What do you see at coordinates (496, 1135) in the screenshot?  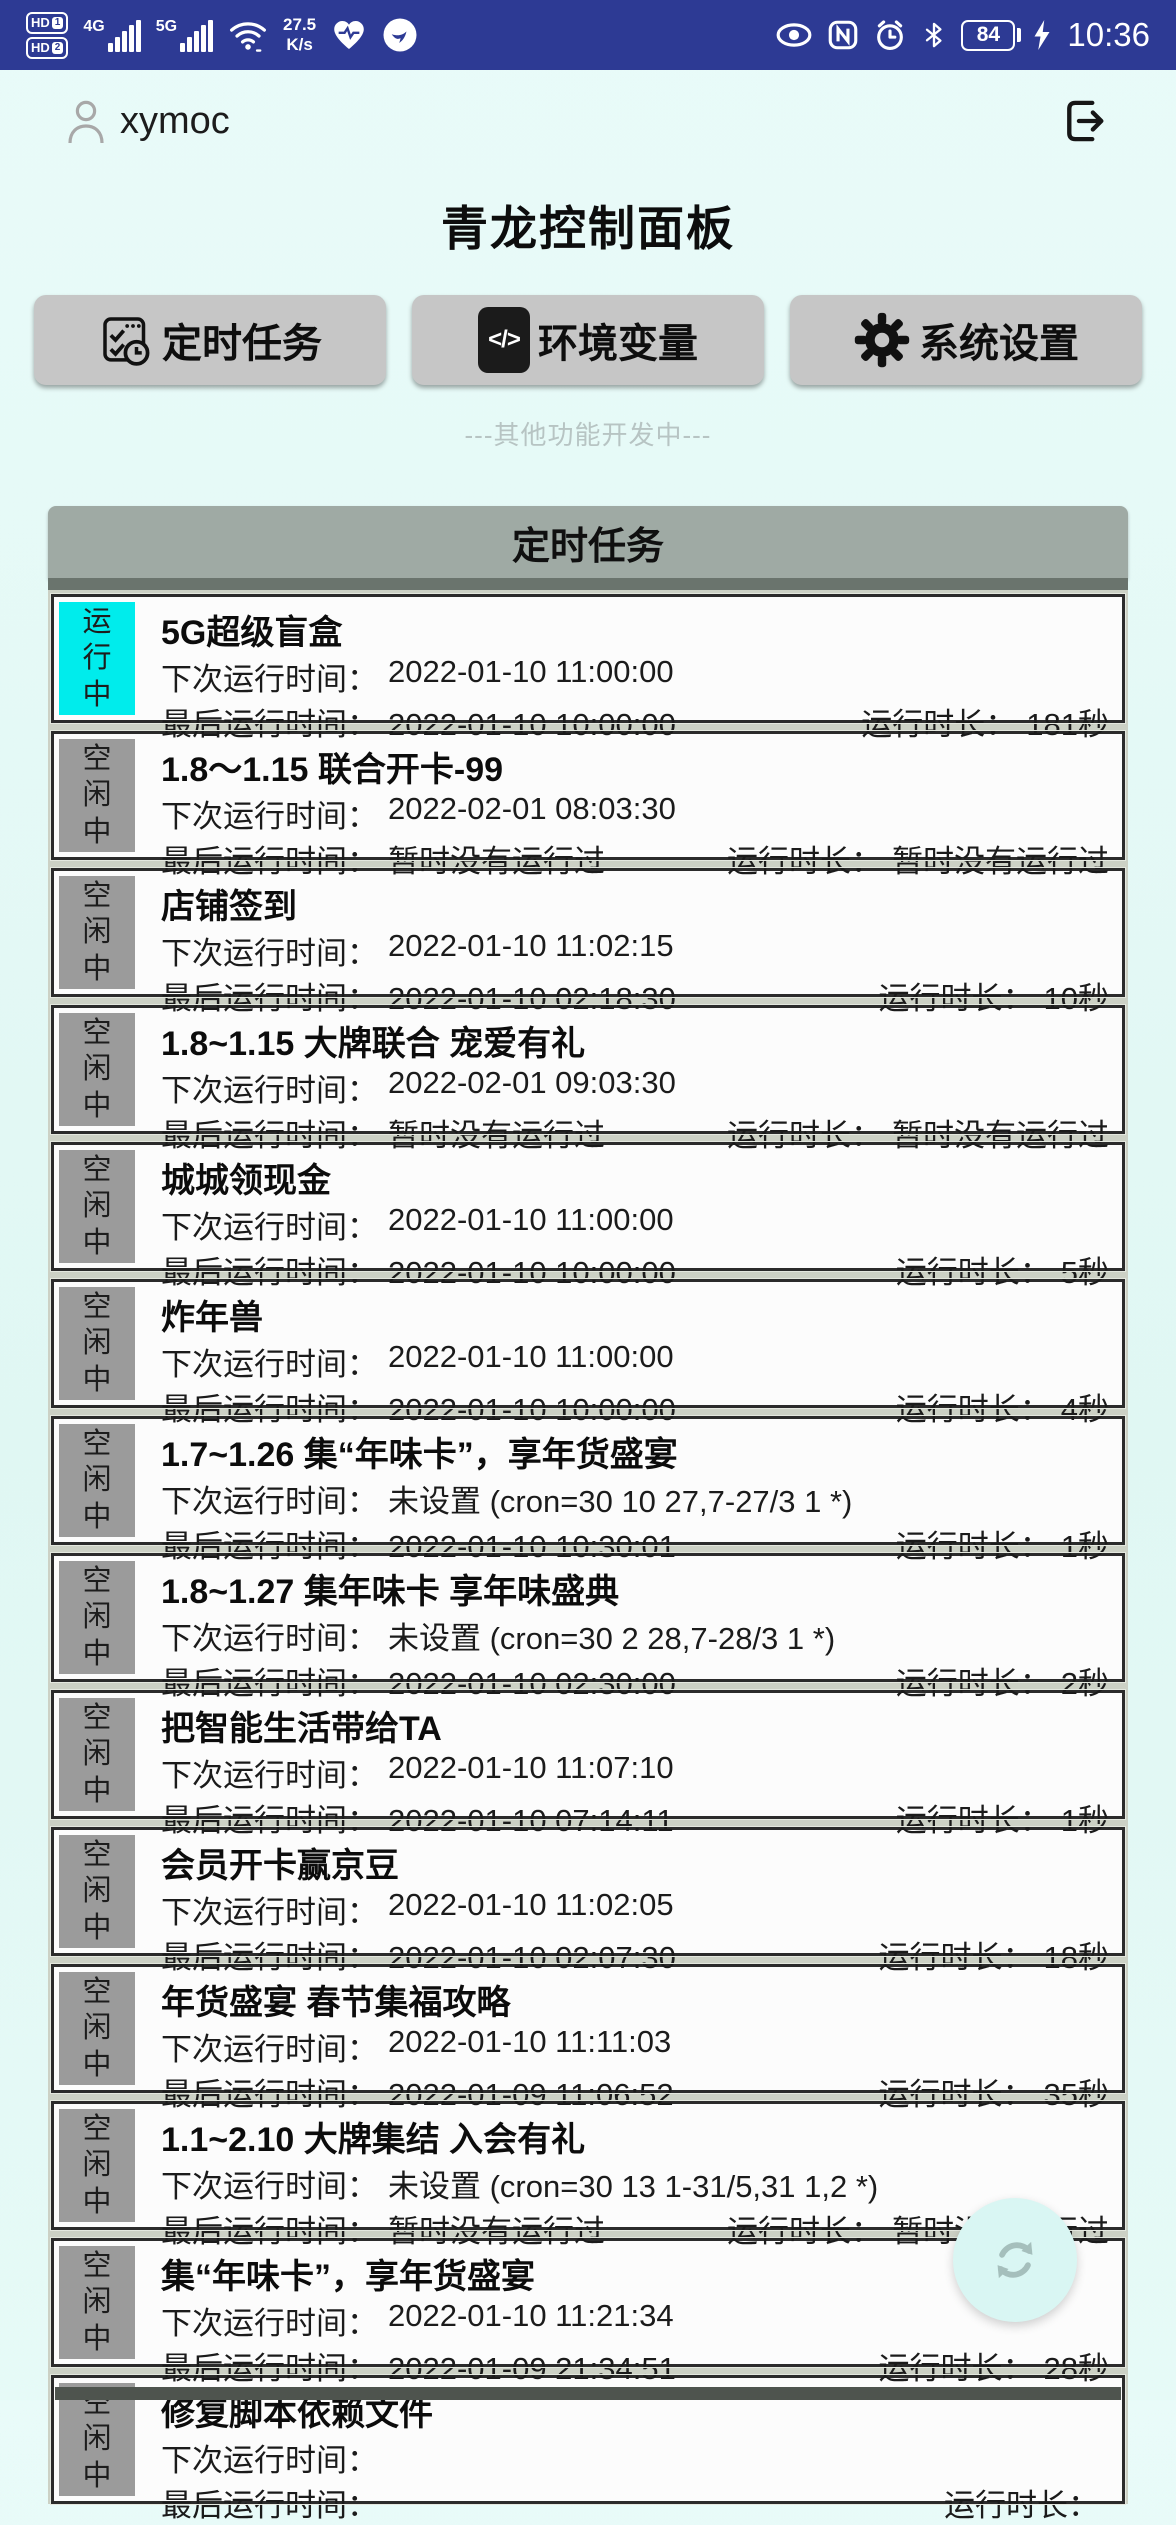 I see `last-run-value: 暂时没有运行过` at bounding box center [496, 1135].